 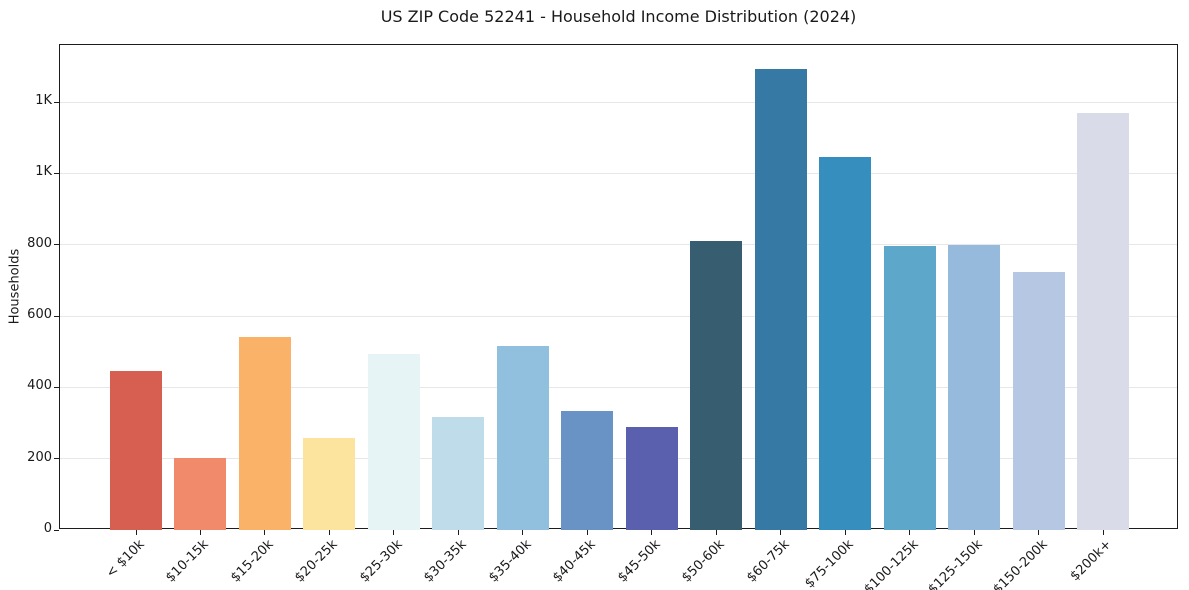 What do you see at coordinates (587, 470) in the screenshot?
I see `bar-$40-45k` at bounding box center [587, 470].